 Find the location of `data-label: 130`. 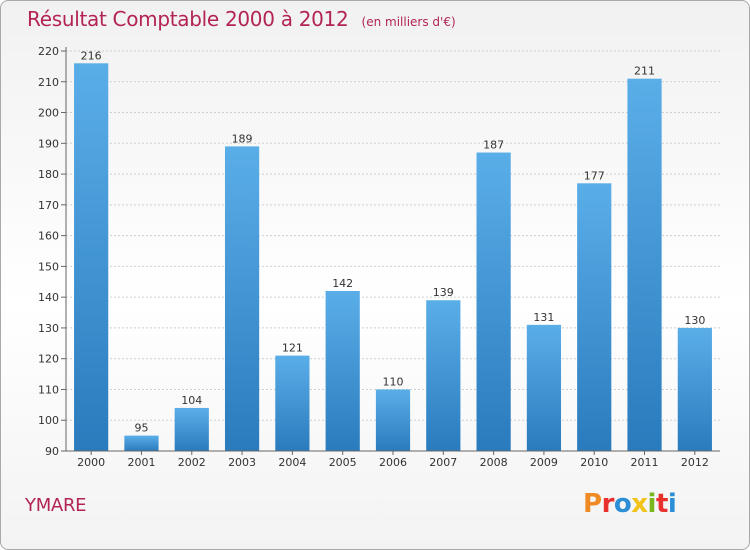

data-label: 130 is located at coordinates (694, 320).